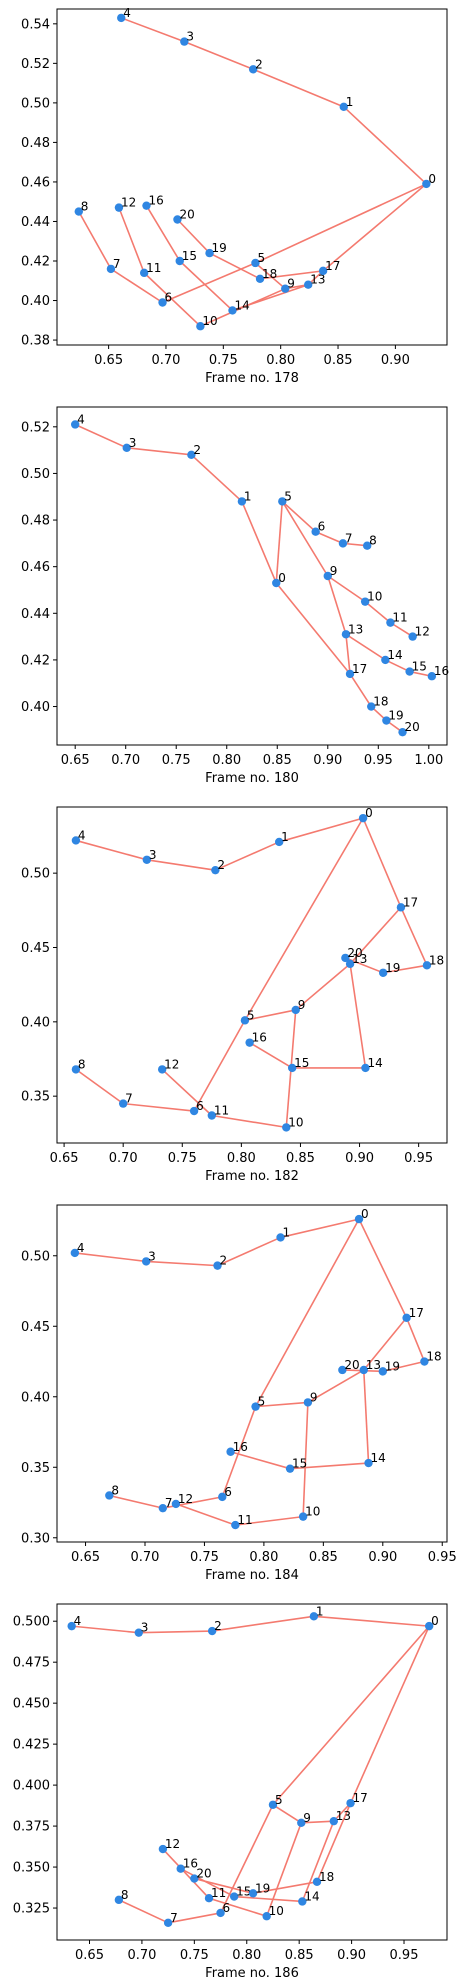 This screenshot has height=1988, width=471. Describe the element at coordinates (359, 1158) in the screenshot. I see `x-tick-label: 0.90` at that location.